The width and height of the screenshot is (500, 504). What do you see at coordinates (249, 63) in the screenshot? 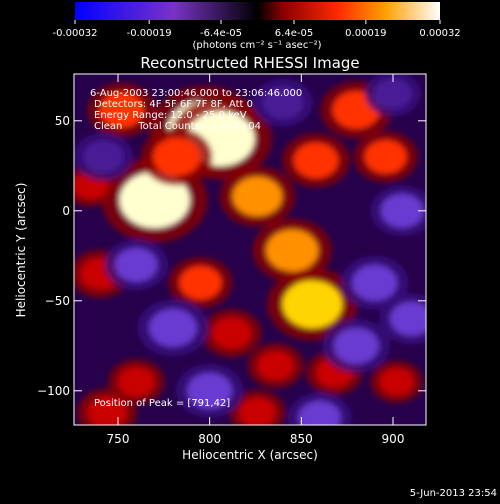
I see `chart-title: Reconstructed RHESSI Image` at bounding box center [249, 63].